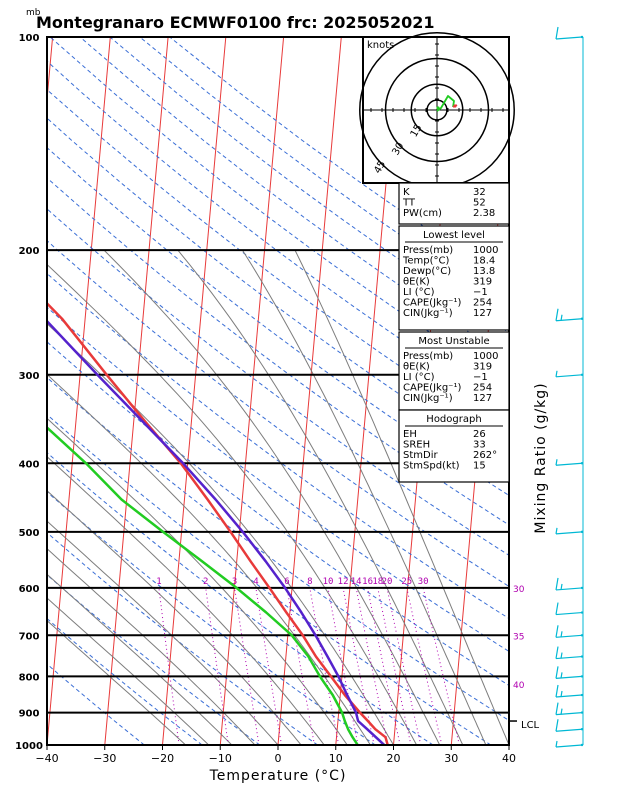 This screenshot has height=800, width=618. Describe the element at coordinates (205, 582) in the screenshot. I see `mixing-ratio-label: 2` at that location.